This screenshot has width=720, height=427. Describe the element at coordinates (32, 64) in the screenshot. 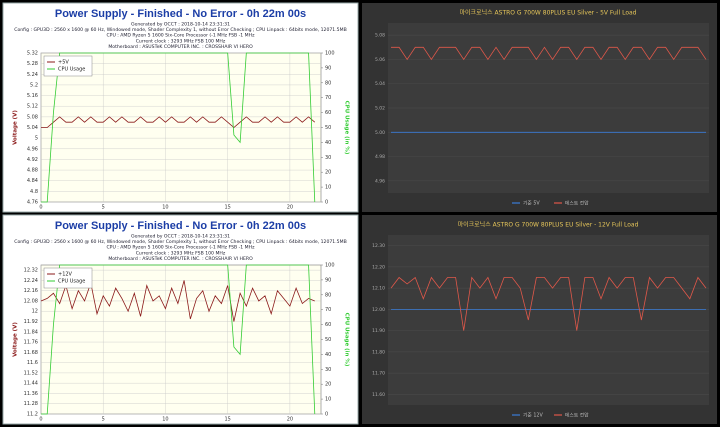

I see `y-tick-label: 5.28` at that location.